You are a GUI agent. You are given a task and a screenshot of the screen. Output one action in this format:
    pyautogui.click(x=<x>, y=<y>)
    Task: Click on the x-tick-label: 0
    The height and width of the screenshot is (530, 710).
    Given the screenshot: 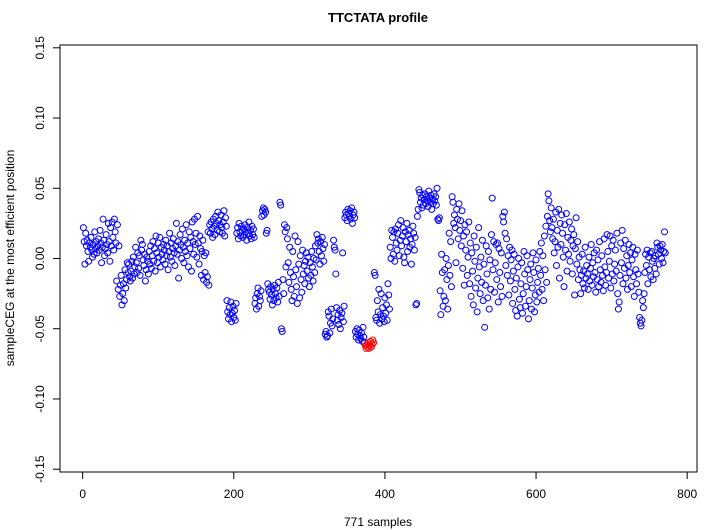 What is the action you would take?
    pyautogui.click(x=82, y=494)
    